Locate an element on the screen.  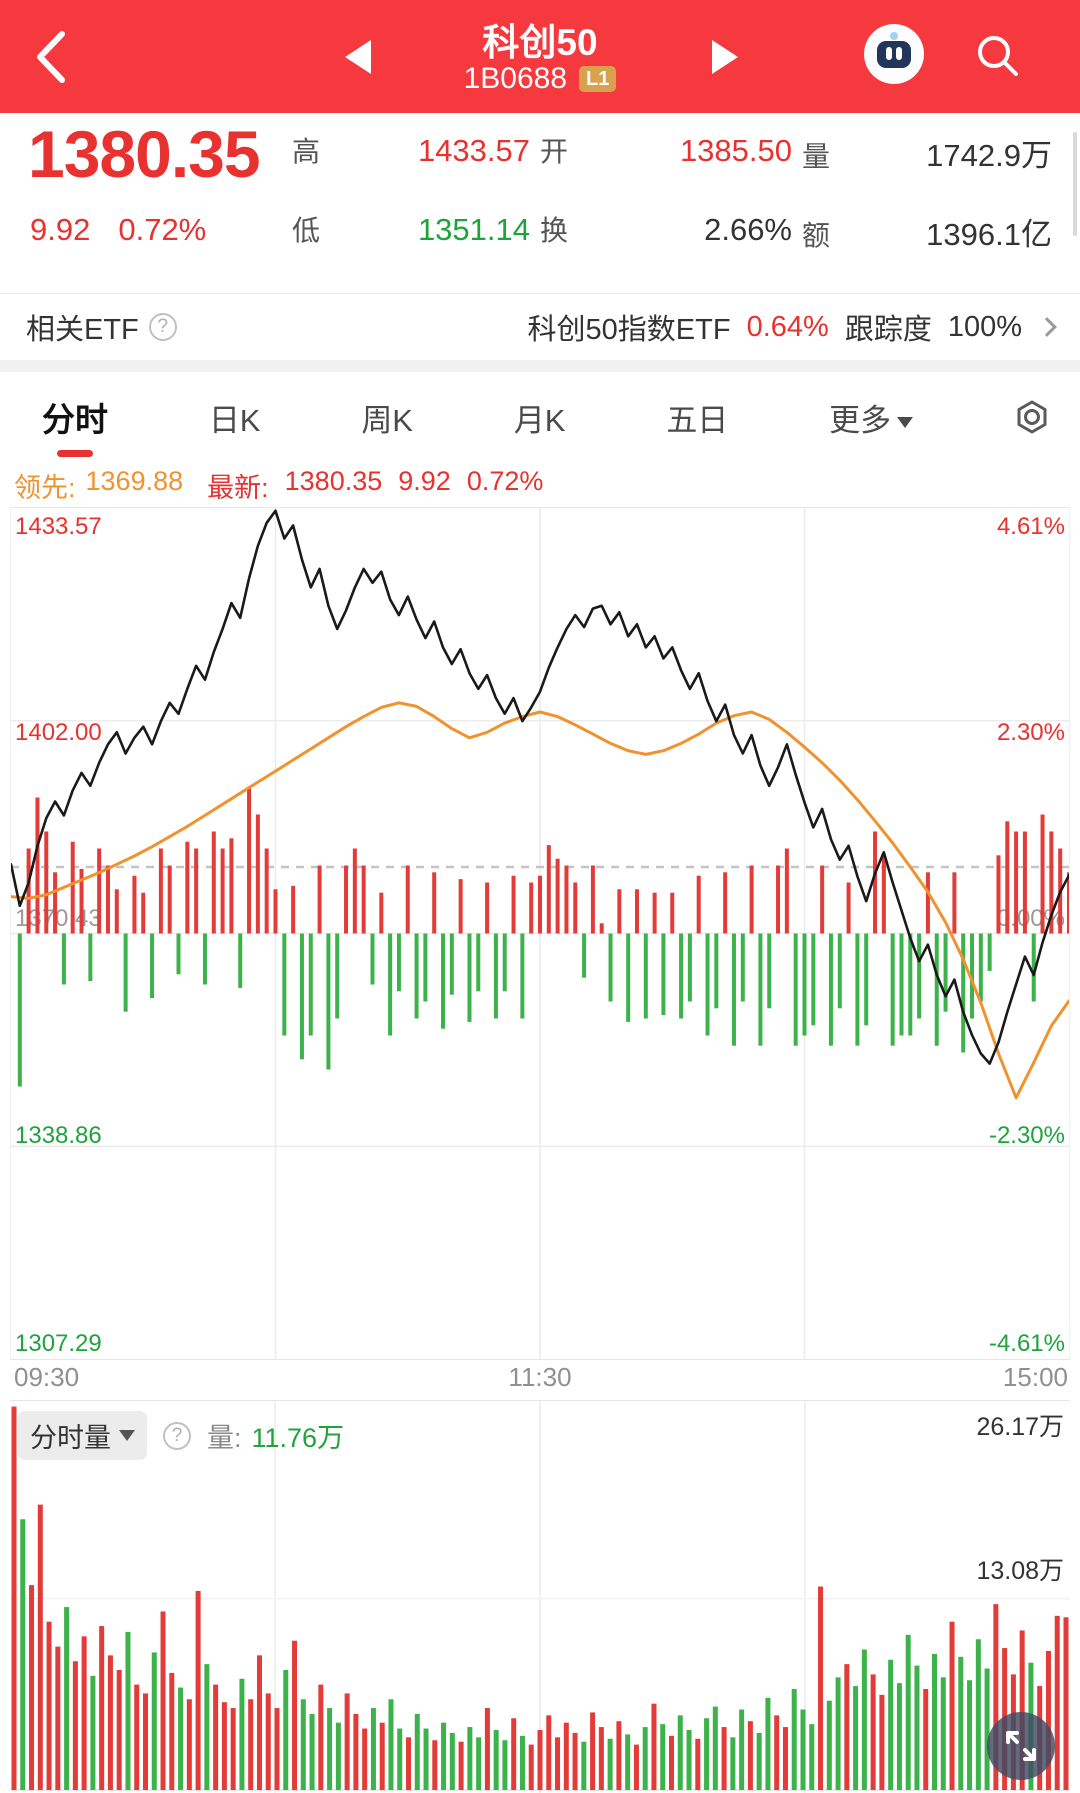
change-value: 9.92 is located at coordinates (60, 229).